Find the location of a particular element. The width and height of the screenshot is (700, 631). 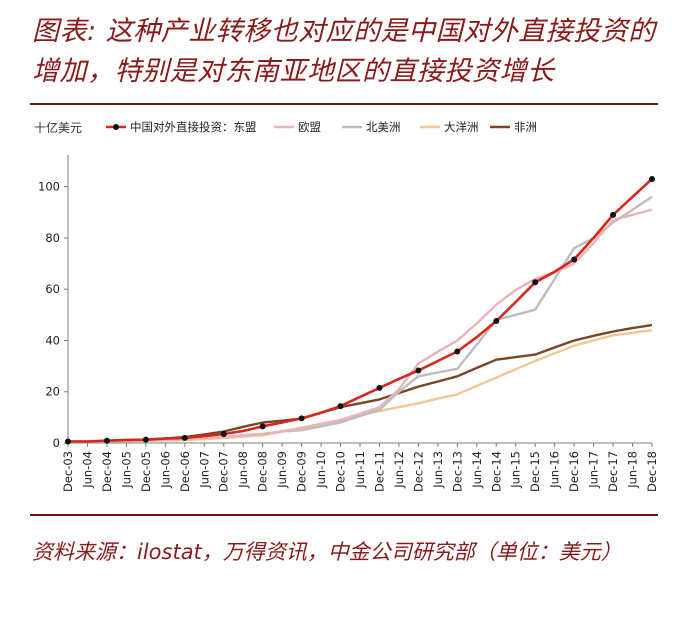

y-tick-label: 0 is located at coordinates (56, 443).